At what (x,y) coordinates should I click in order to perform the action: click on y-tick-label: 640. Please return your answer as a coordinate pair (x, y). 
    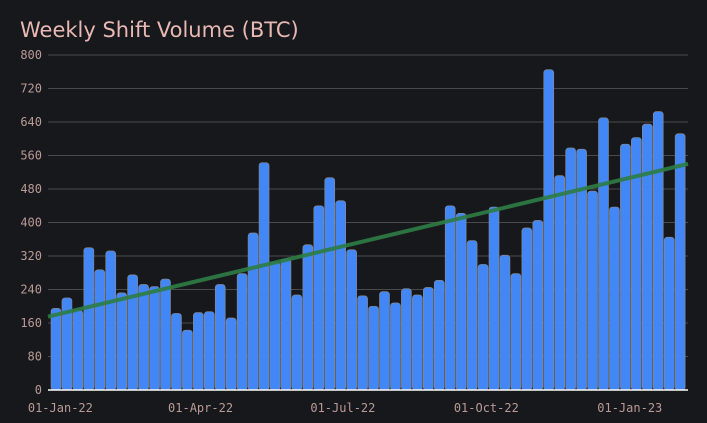
    Looking at the image, I should click on (31, 122).